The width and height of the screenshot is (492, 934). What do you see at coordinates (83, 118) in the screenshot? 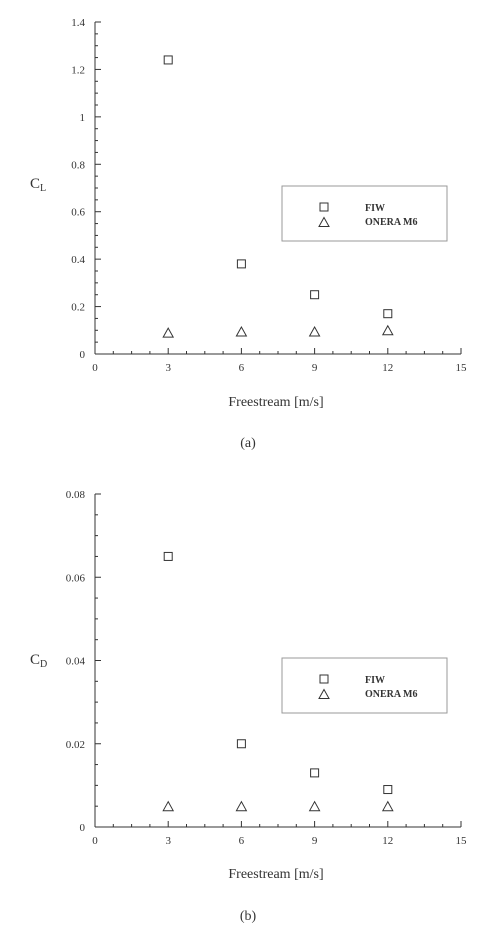
I see `y-tick-label: 1` at bounding box center [83, 118].